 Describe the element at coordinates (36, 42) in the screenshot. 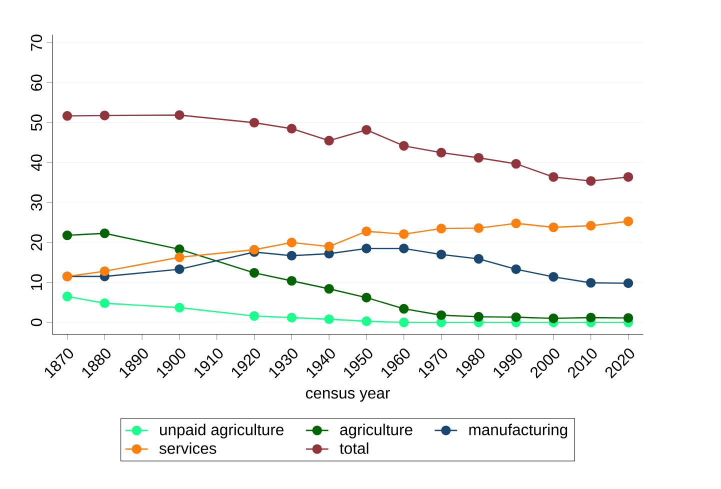

I see `y-tick-label: 70` at that location.